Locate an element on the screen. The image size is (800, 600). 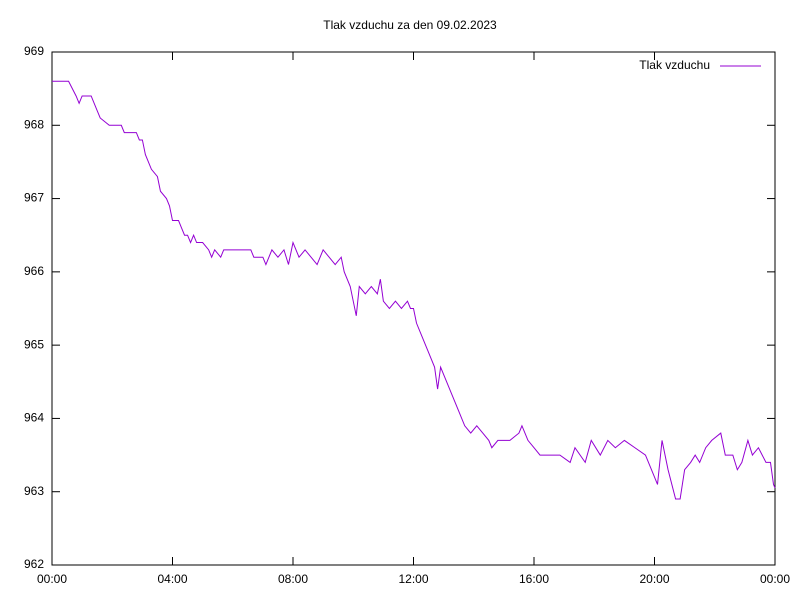
x-tick-label: 08:00 is located at coordinates (293, 579).